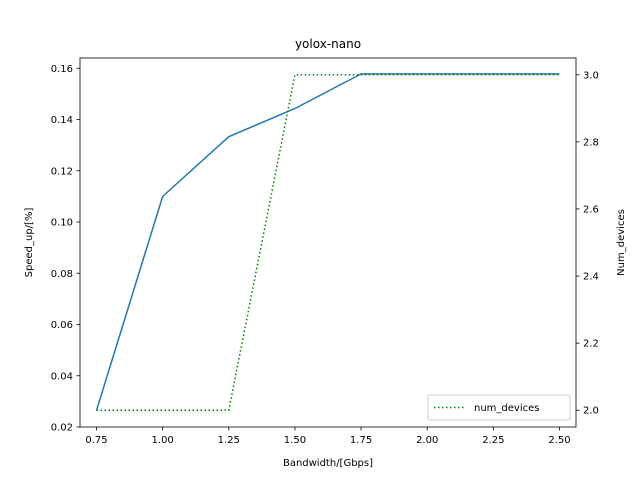  I want to click on y2-tick-label-3: 2.6, so click(591, 209).